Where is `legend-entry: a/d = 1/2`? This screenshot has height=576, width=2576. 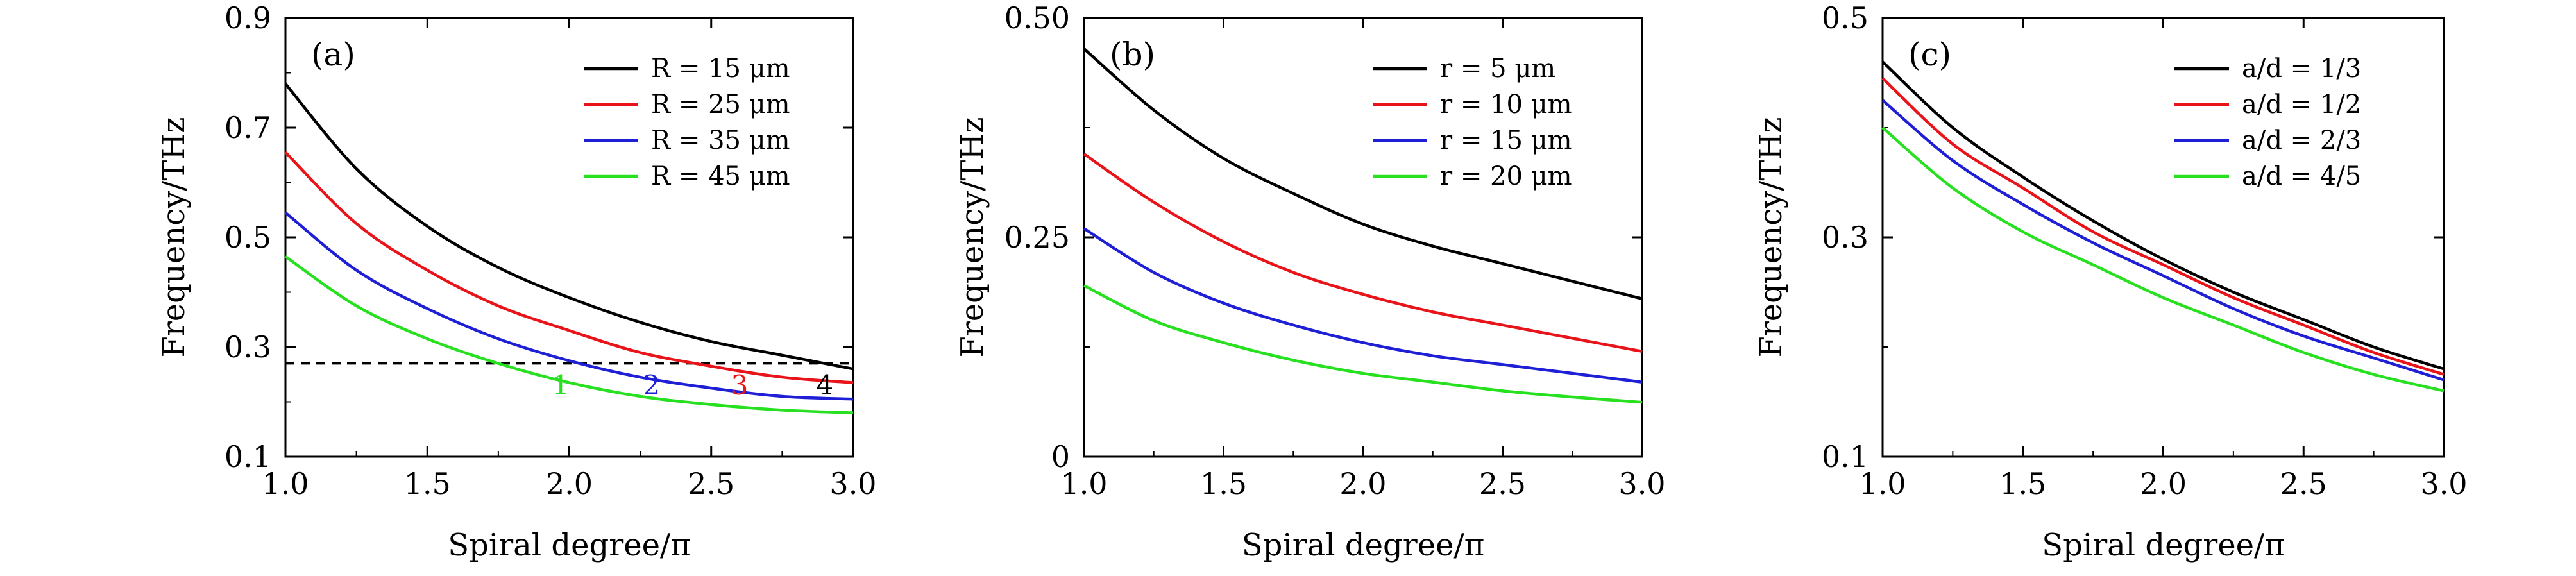
legend-entry: a/d = 1/2 is located at coordinates (2301, 104).